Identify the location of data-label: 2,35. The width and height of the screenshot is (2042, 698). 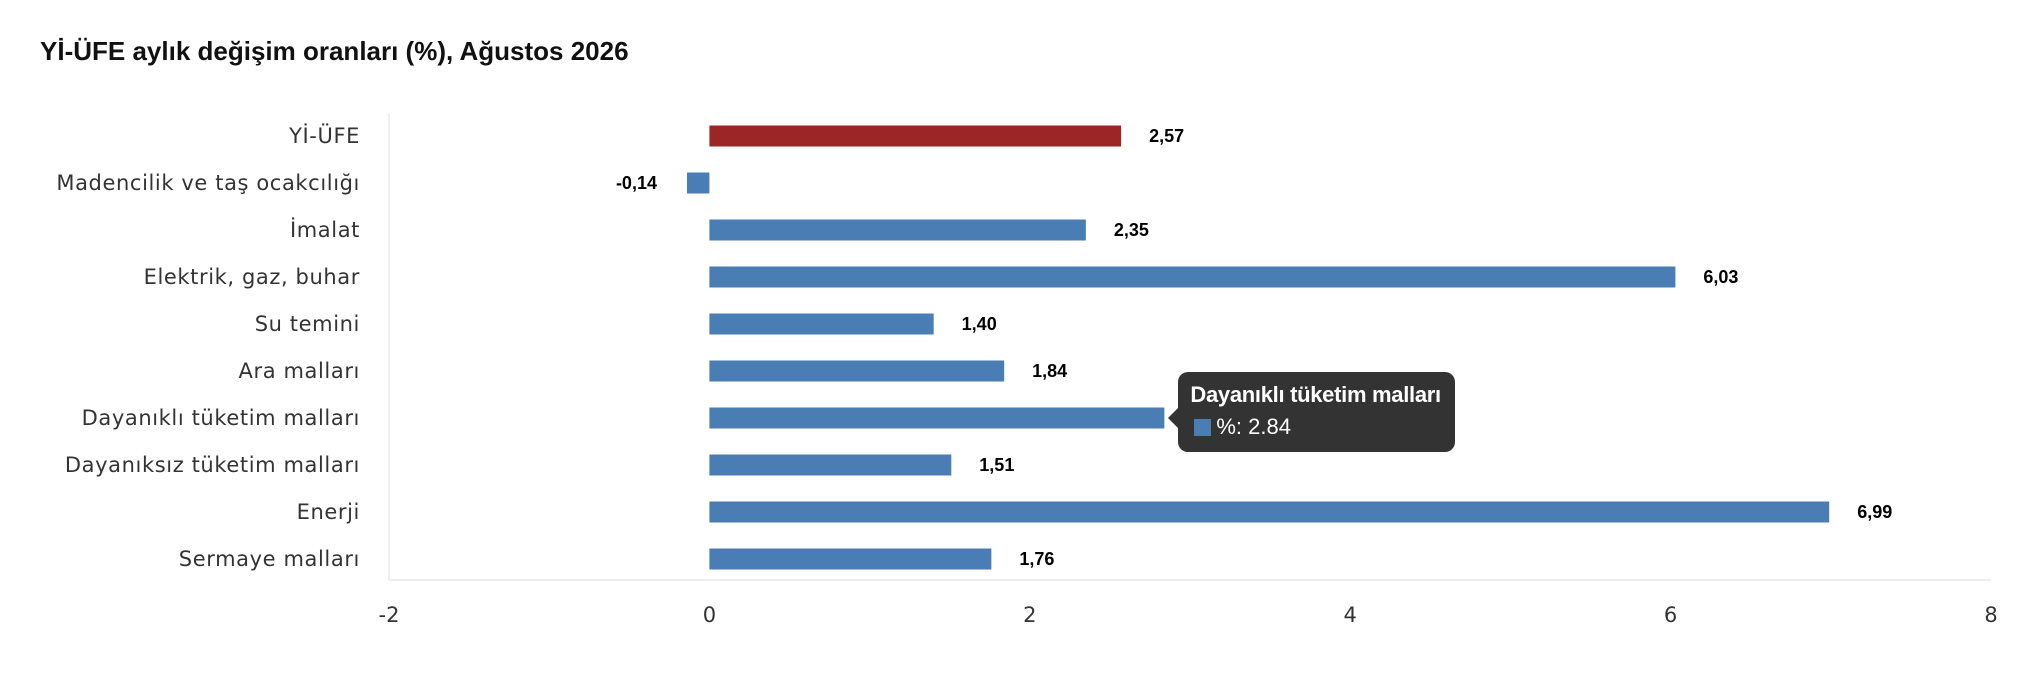
(1131, 230).